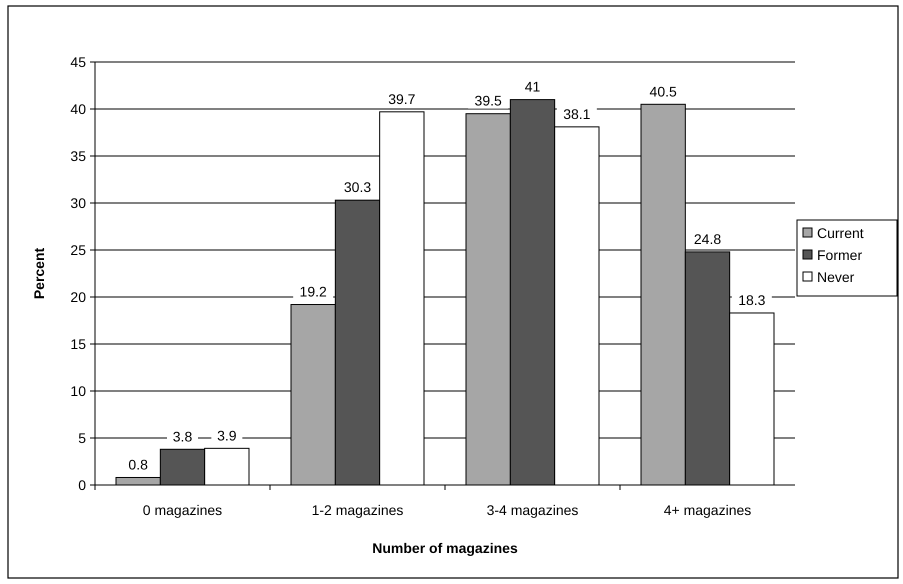 Image resolution: width=903 pixels, height=584 pixels. What do you see at coordinates (78, 250) in the screenshot?
I see `y-tick-label: 25` at bounding box center [78, 250].